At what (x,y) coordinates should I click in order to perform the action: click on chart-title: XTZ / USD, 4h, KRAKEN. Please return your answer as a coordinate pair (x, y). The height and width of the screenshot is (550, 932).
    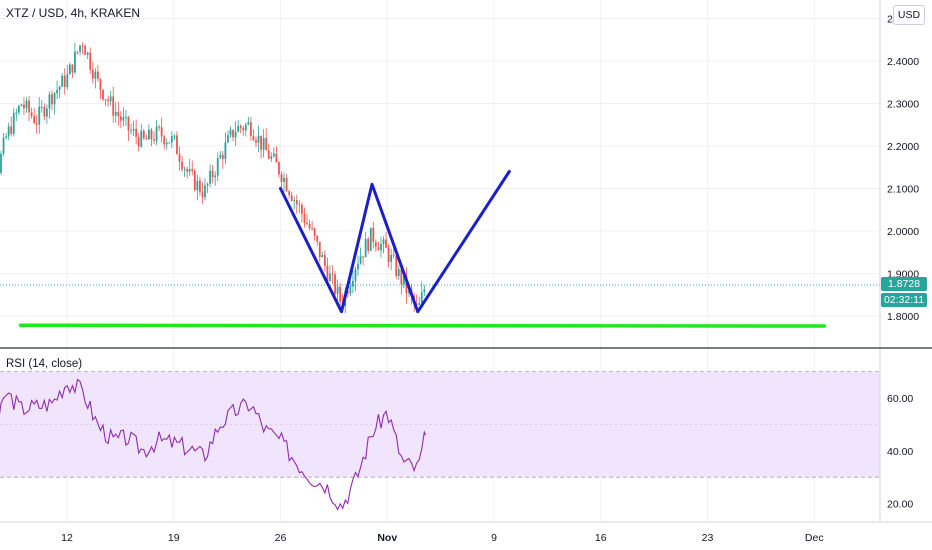
    Looking at the image, I should click on (73, 13).